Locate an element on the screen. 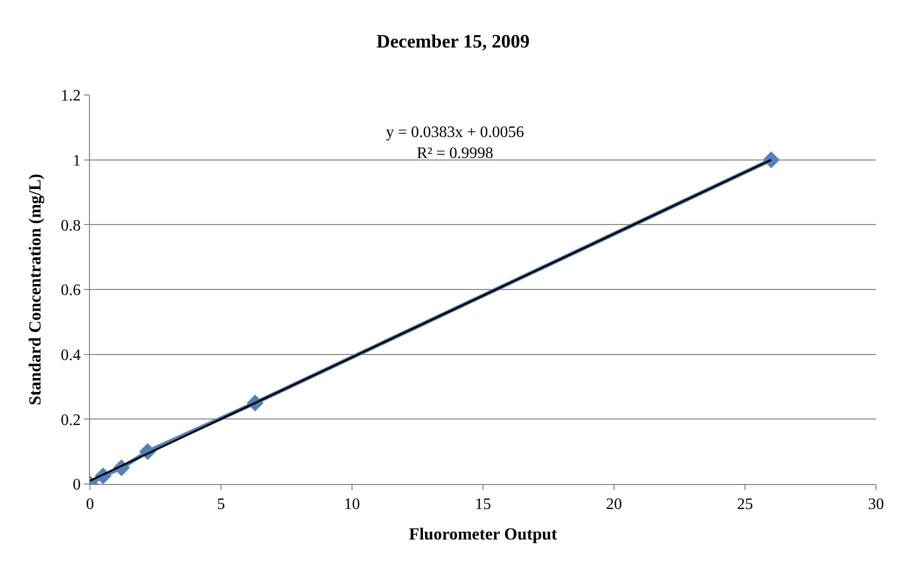  y-tick-label: 0.4 is located at coordinates (70, 355).